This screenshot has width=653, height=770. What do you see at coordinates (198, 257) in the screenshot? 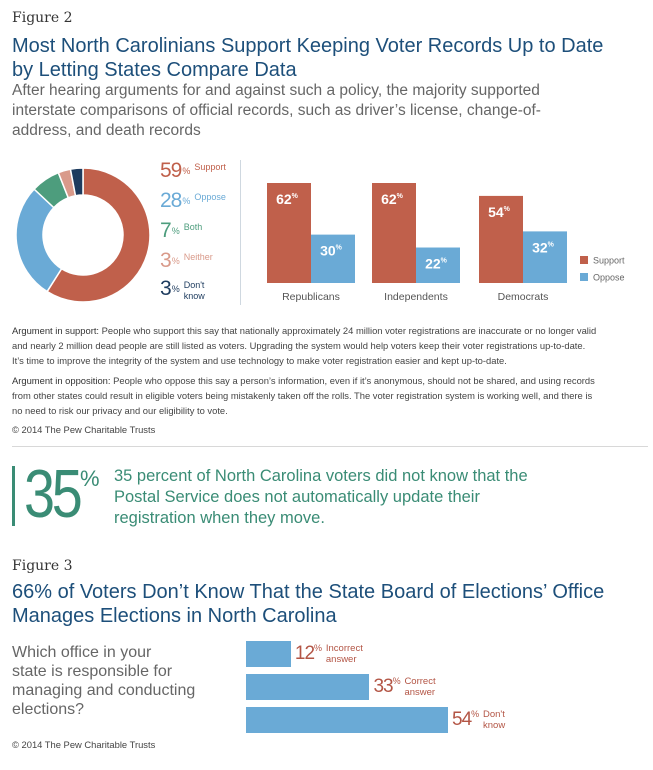
I see `donut-legend-label: Neither` at bounding box center [198, 257].